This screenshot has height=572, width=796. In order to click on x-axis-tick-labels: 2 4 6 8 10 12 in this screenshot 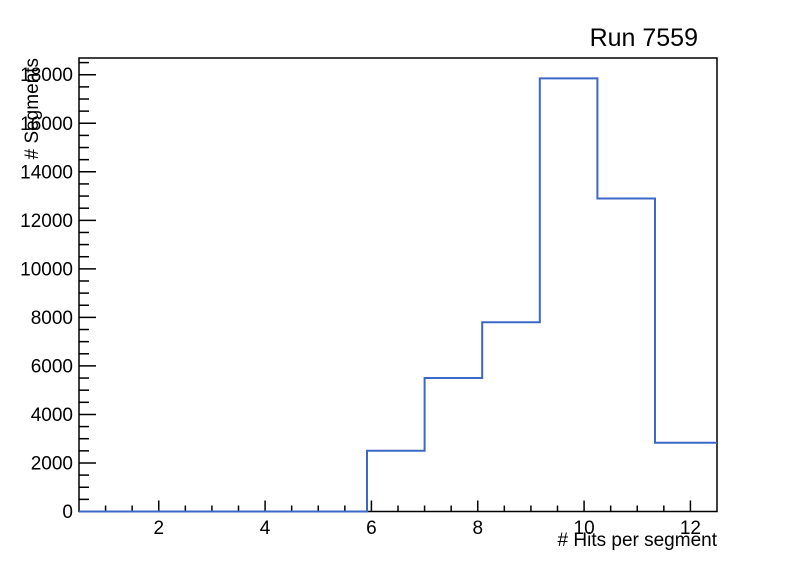, I will do `click(427, 528)`.